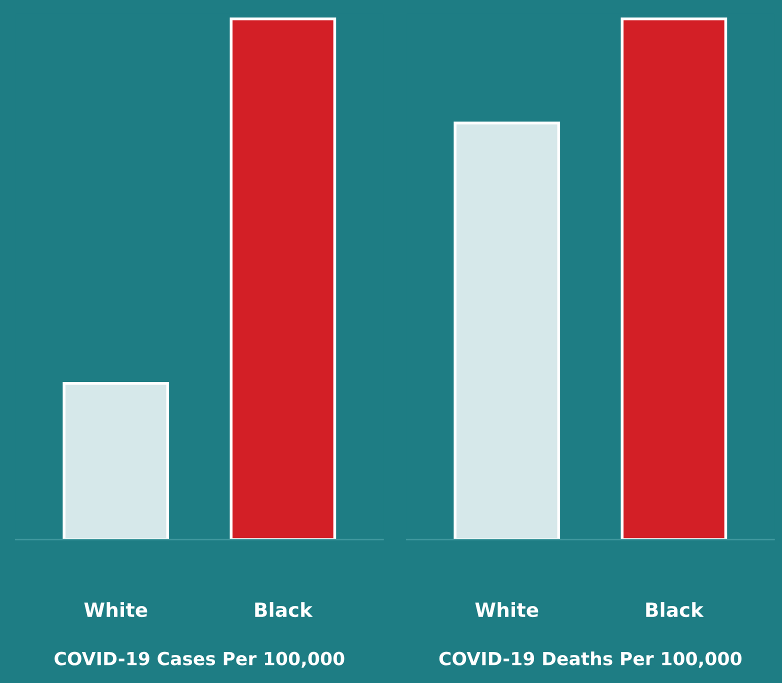 This screenshot has height=683, width=782. Describe the element at coordinates (590, 659) in the screenshot. I see `x-axis-title: COVID-19 Deaths Per 100,000` at that location.